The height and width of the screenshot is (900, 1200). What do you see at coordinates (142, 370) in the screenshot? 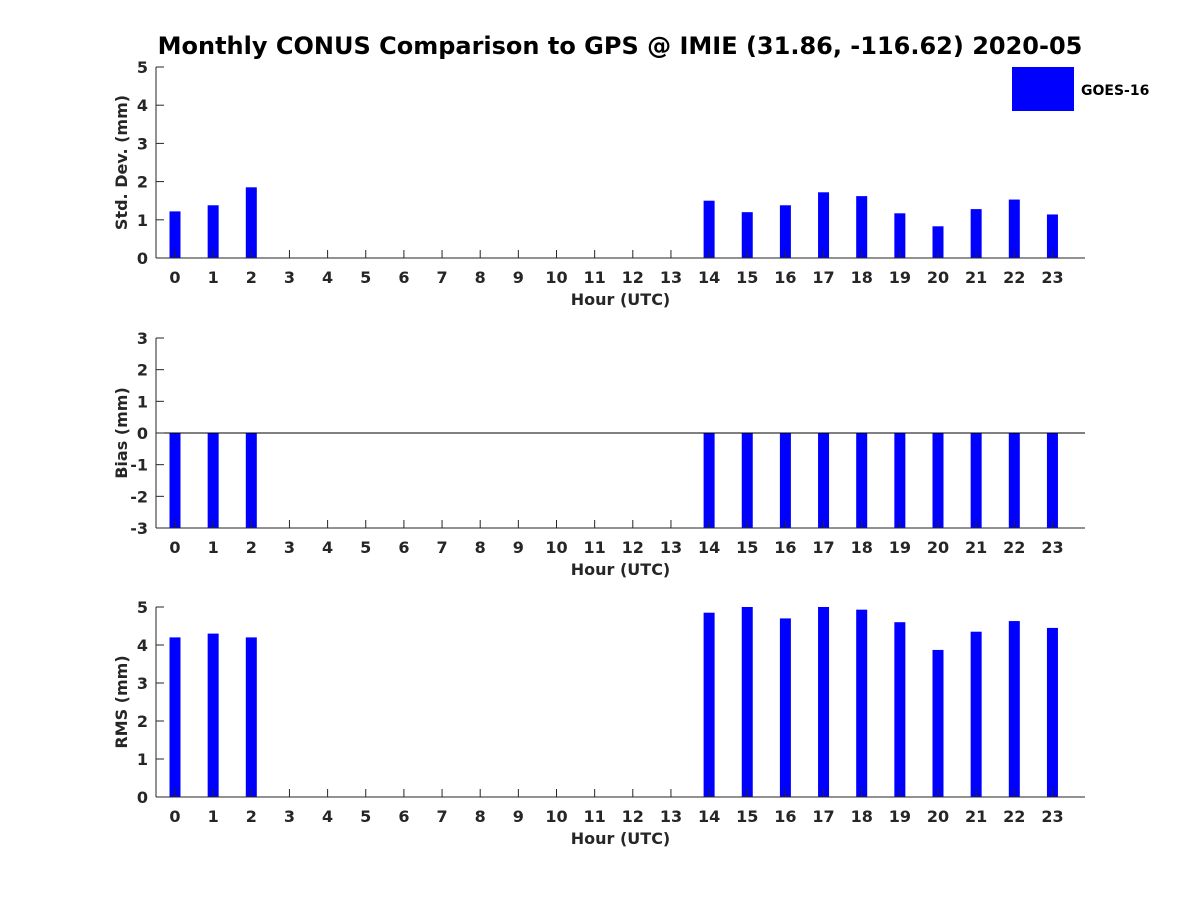
I see `y-tick-label: 2` at bounding box center [142, 370].